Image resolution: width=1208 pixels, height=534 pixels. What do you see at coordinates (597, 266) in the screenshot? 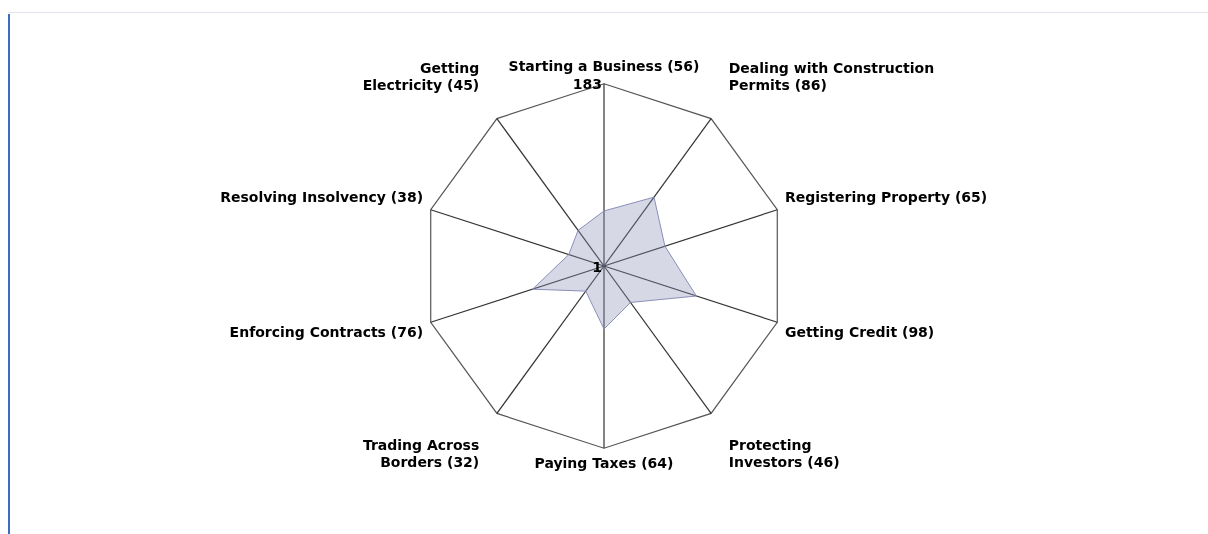
I see `y-tick-label: 1` at bounding box center [597, 266].